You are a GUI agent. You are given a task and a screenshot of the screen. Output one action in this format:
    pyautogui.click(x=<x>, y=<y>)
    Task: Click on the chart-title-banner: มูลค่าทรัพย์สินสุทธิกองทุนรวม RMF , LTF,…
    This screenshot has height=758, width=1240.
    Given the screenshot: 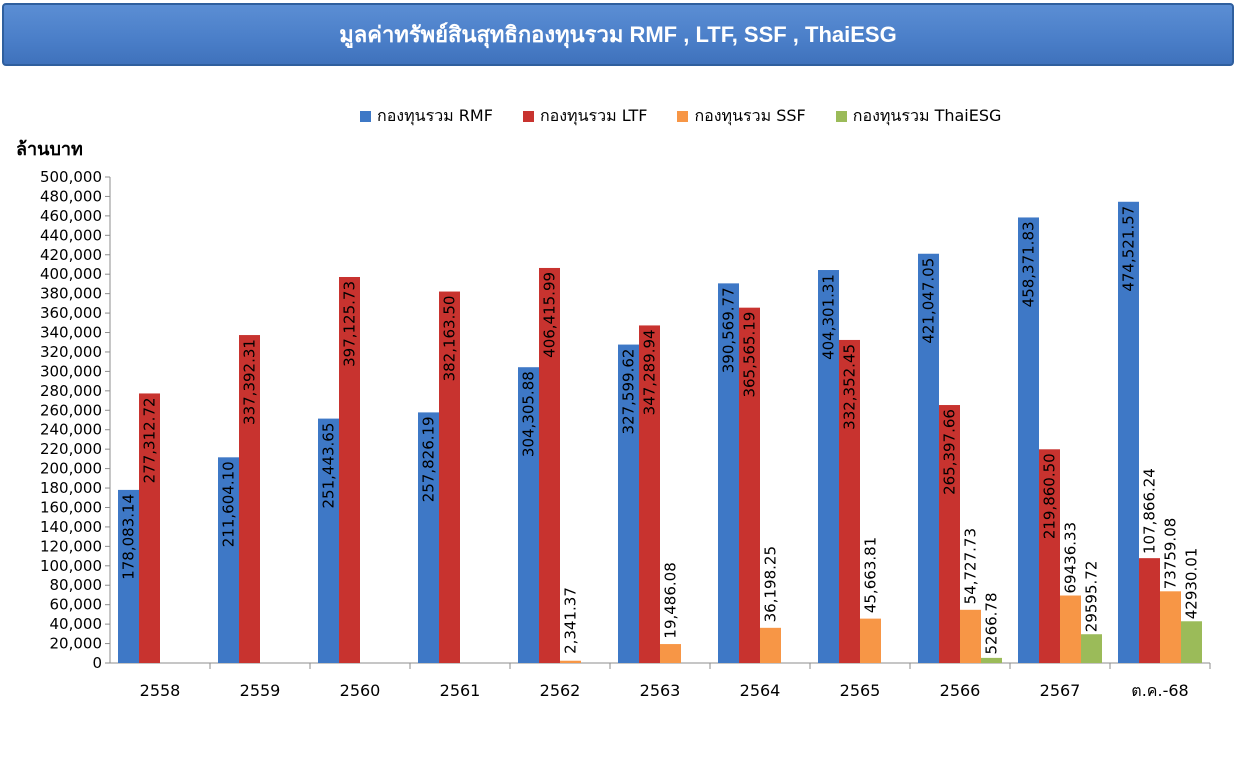 What is the action you would take?
    pyautogui.click(x=618, y=34)
    